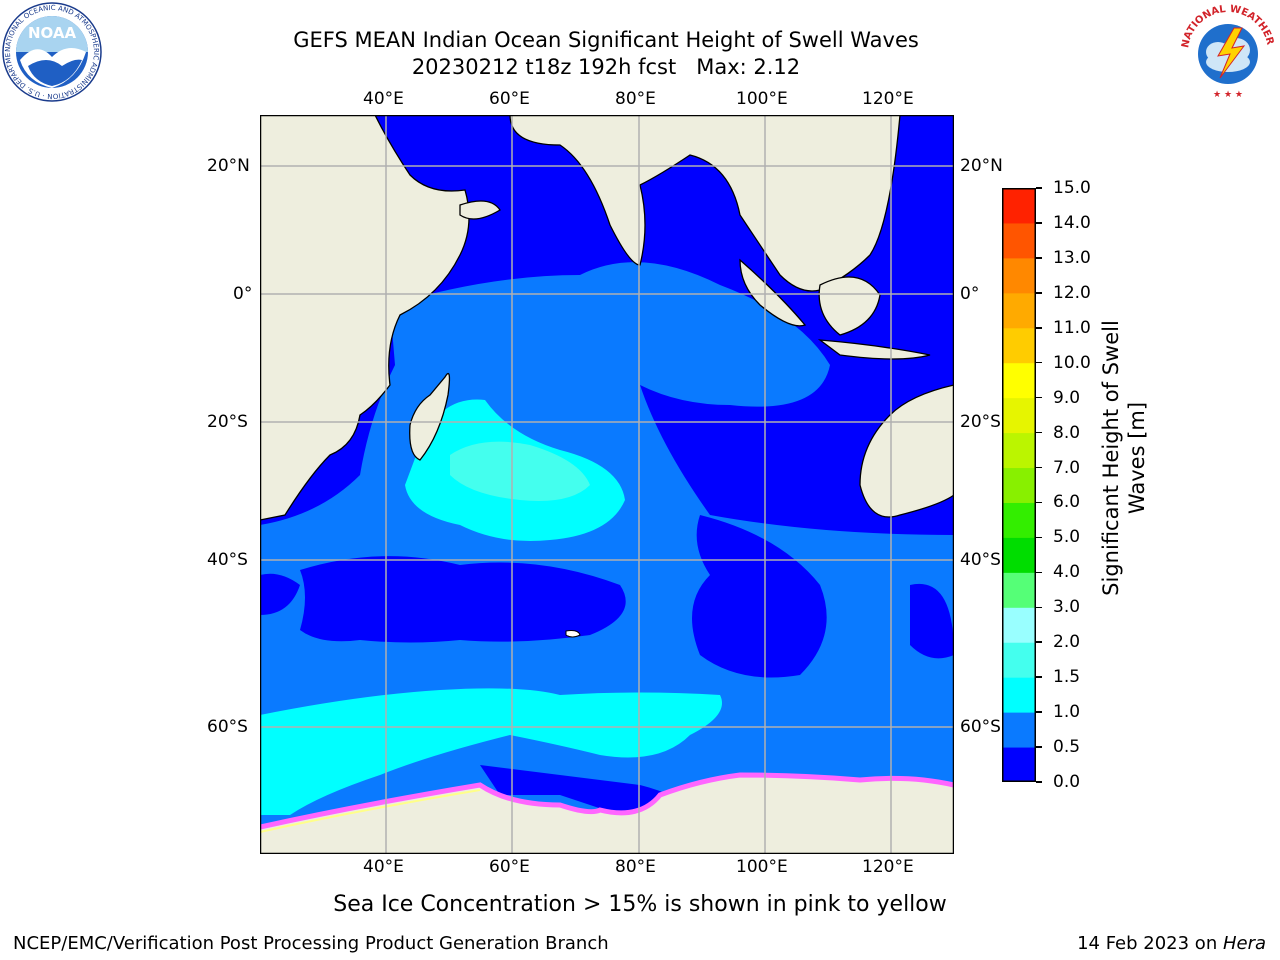 The width and height of the screenshot is (1280, 960). What do you see at coordinates (1227, 51) in the screenshot?
I see `nws-logo: NATIONAL WEATHER SERVICE ★ ★ ★` at bounding box center [1227, 51].